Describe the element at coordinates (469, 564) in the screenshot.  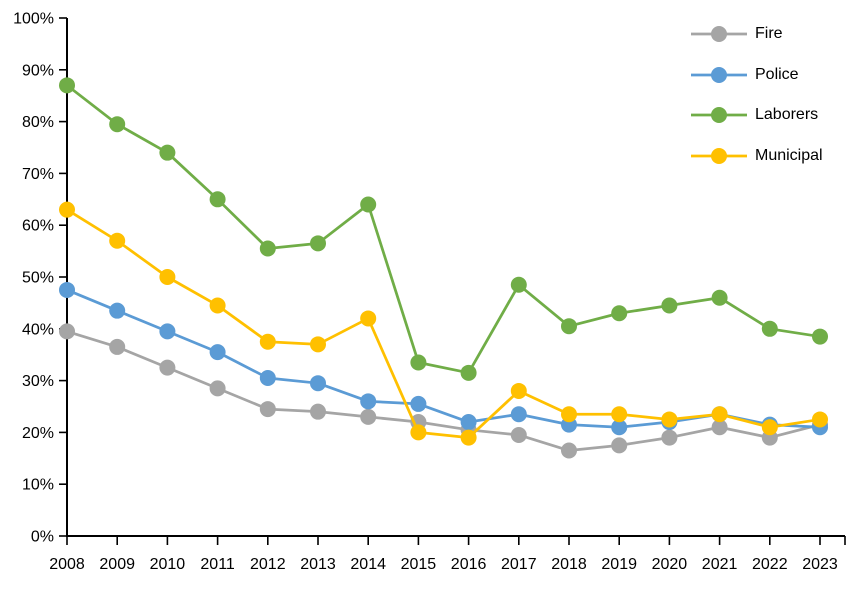
I see `x-axis-label: 2016` at that location.